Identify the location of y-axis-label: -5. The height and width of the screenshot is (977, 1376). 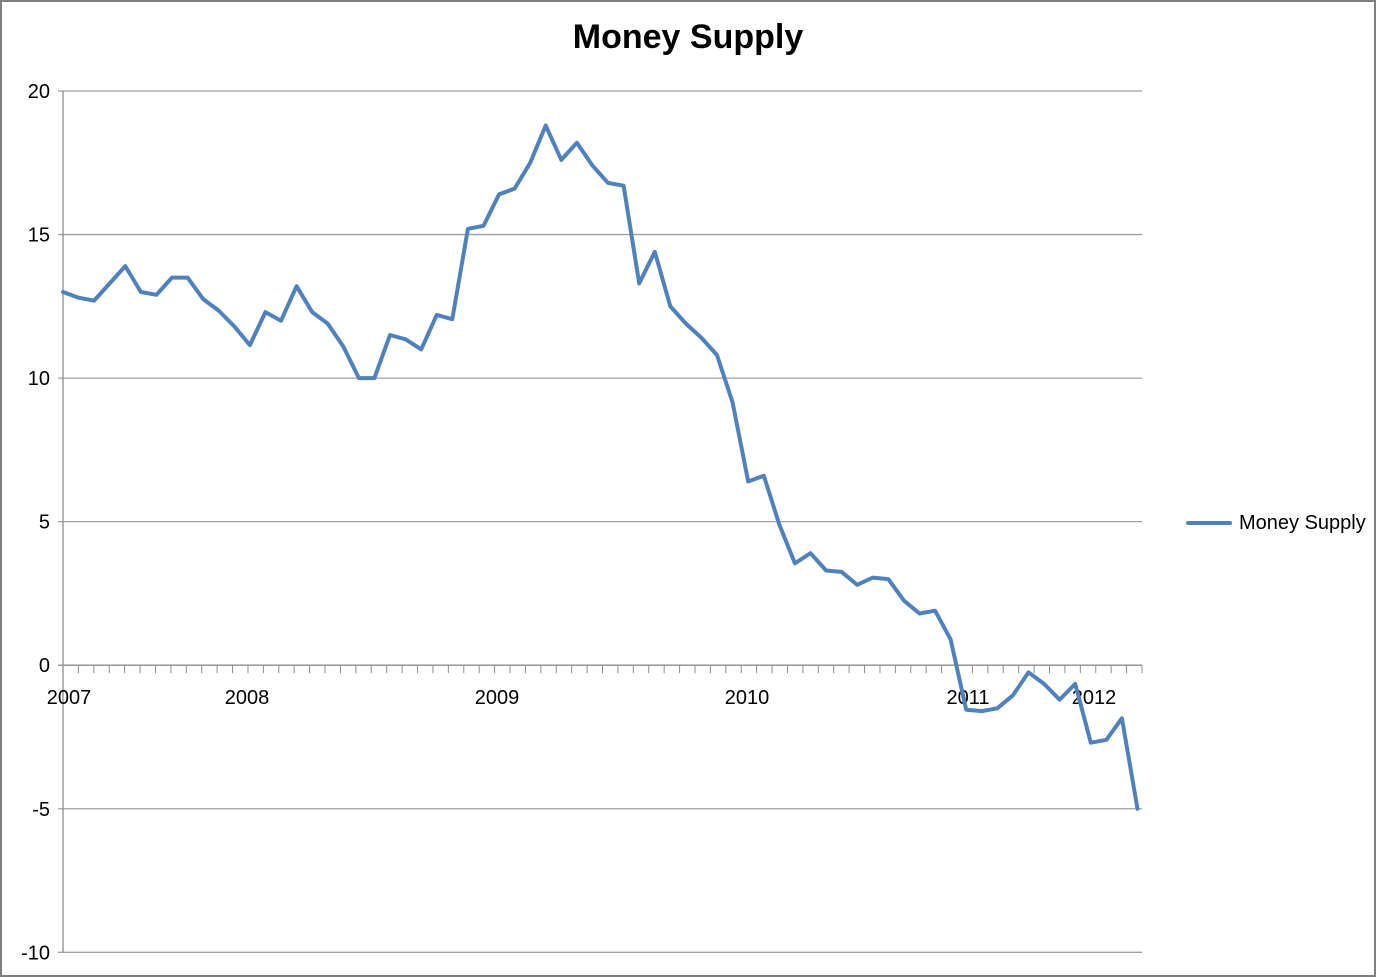
(41, 810).